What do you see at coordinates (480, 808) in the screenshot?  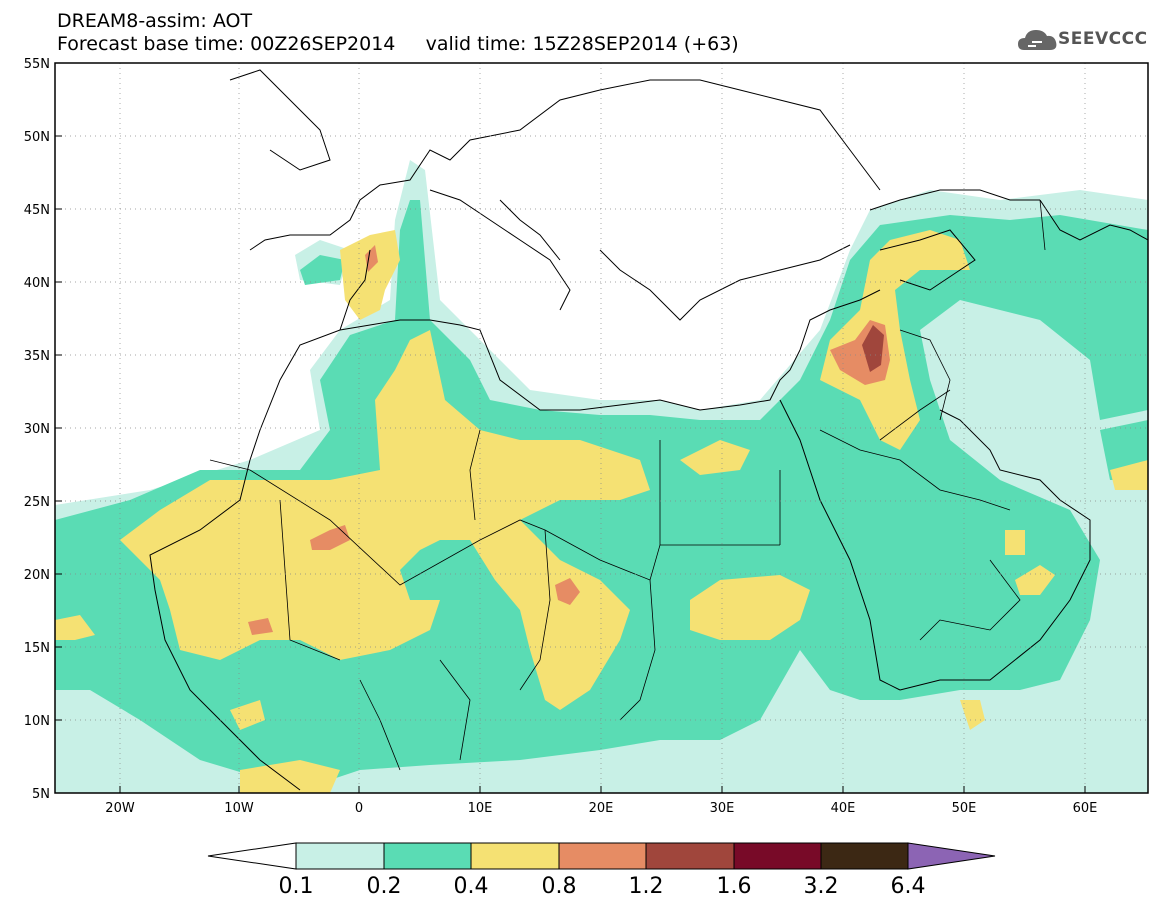 I see `lon-label: 10E` at bounding box center [480, 808].